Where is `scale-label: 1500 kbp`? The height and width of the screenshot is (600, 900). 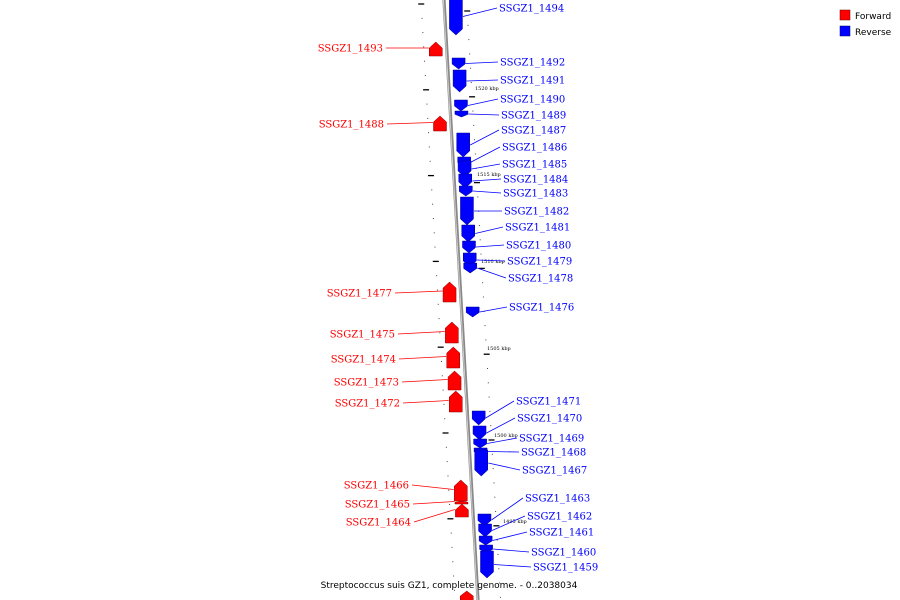 scale-label: 1500 kbp is located at coordinates (506, 436).